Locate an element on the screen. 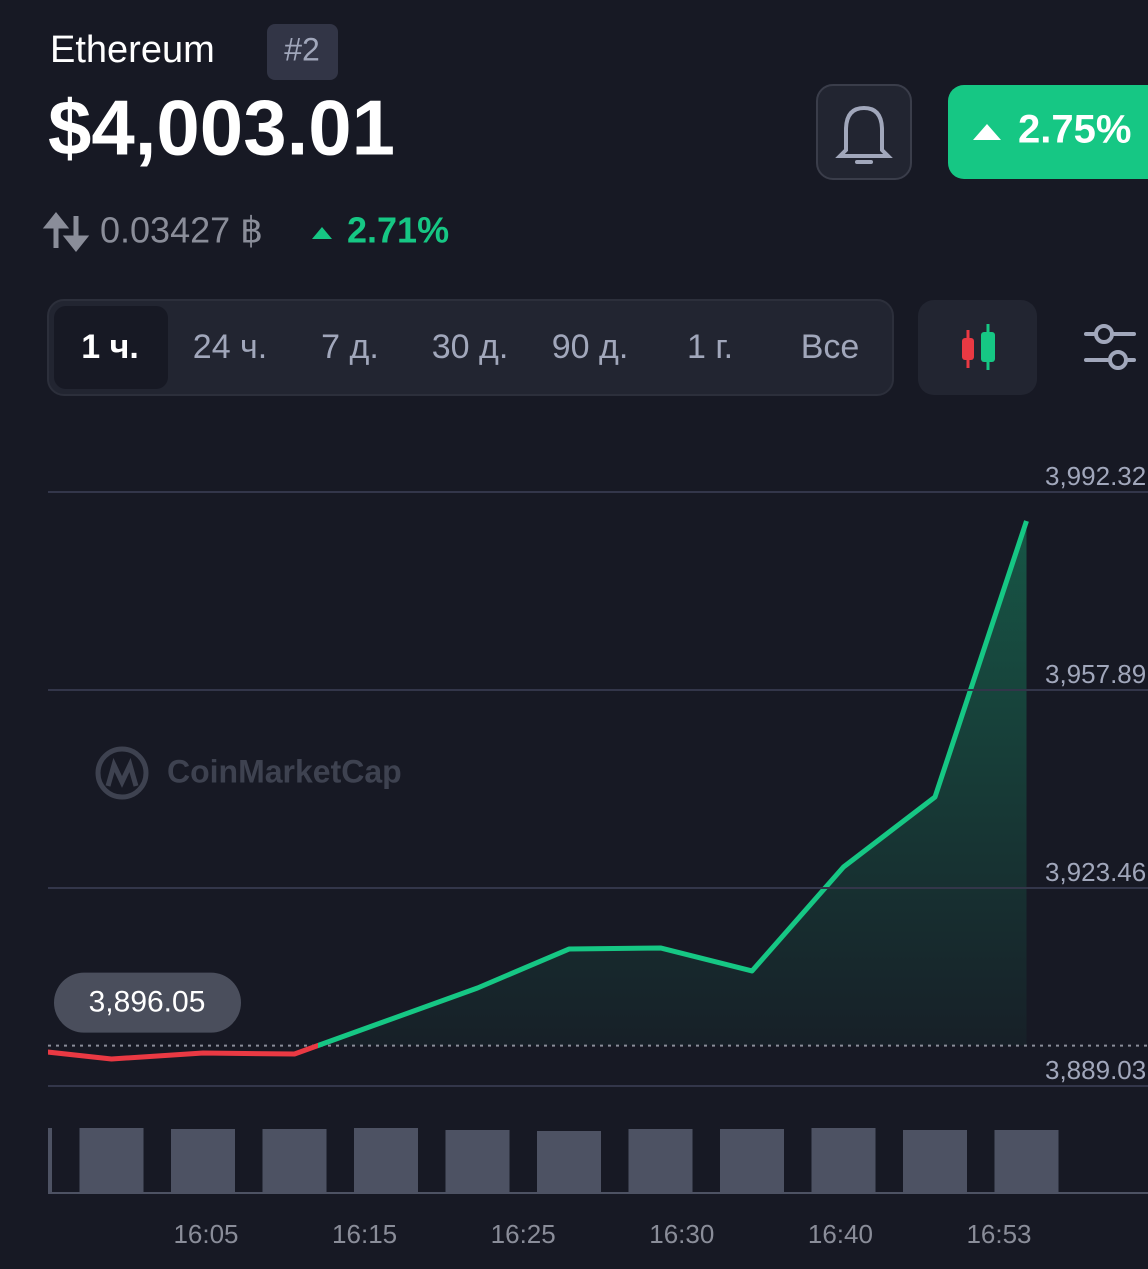 The image size is (1148, 1269). y-tick-label: 3,957.89 is located at coordinates (1095, 674).